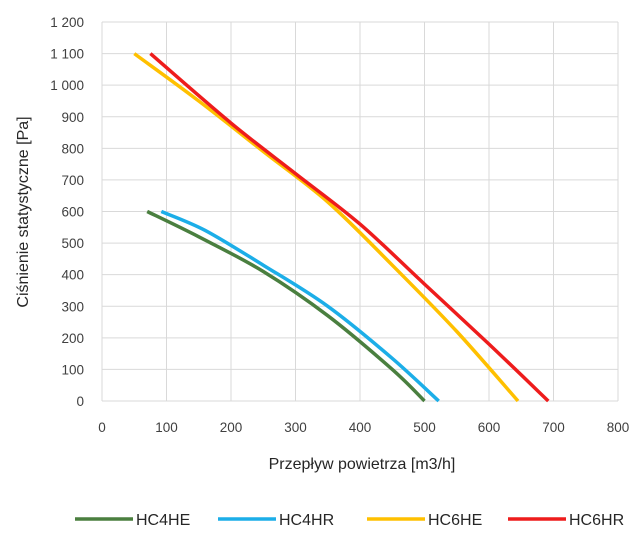  I want to click on legend-label: HC6HE, so click(455, 520).